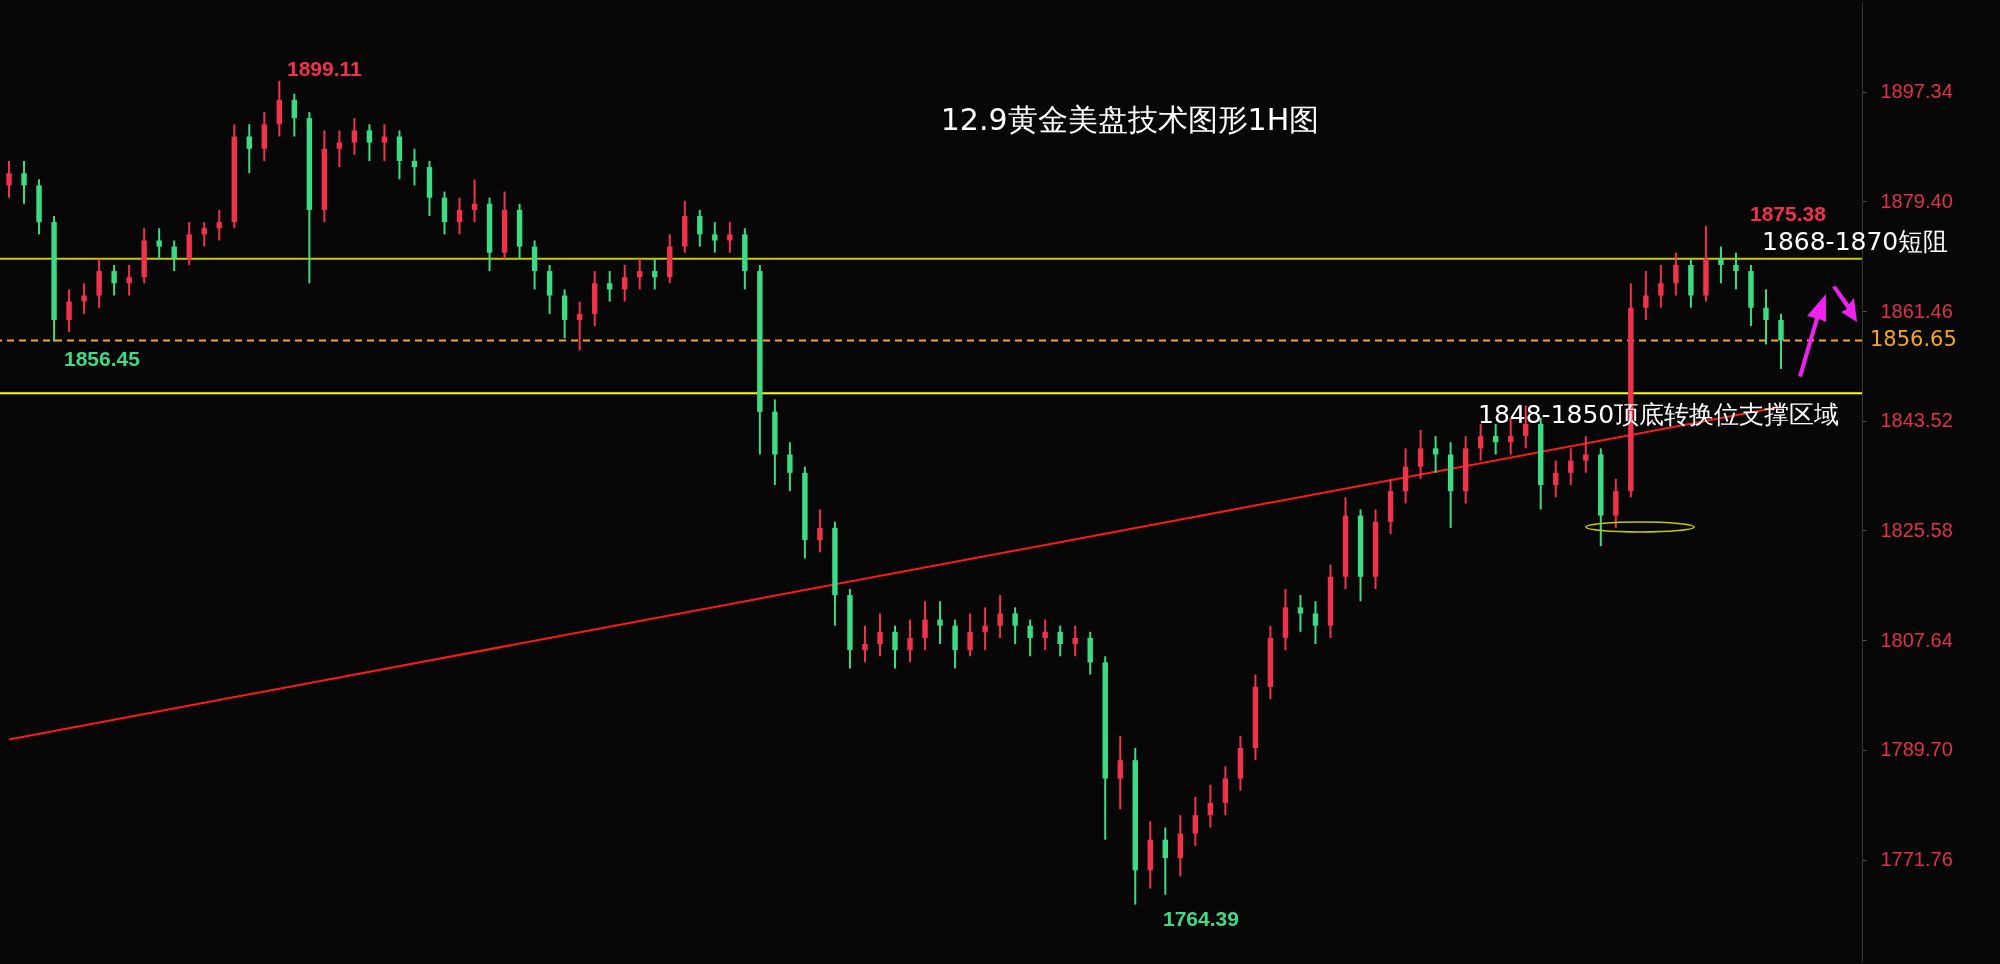 The width and height of the screenshot is (2000, 964). I want to click on annotation: 1875.38, so click(1788, 213).